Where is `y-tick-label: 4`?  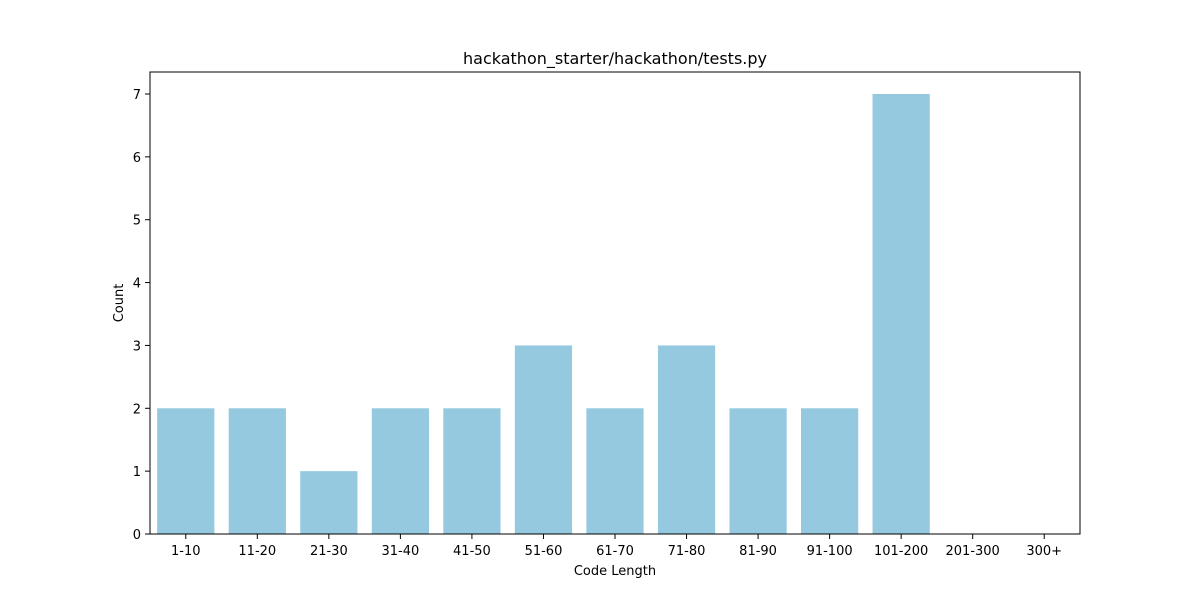 y-tick-label: 4 is located at coordinates (137, 284).